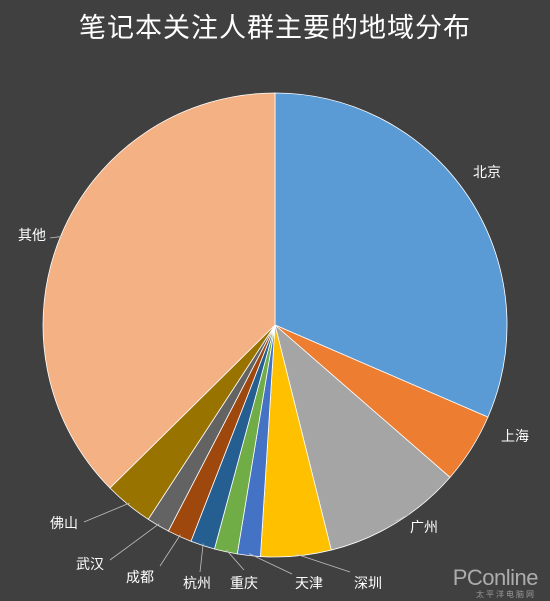  What do you see at coordinates (309, 584) in the screenshot?
I see `pie-label-4: 天津` at bounding box center [309, 584].